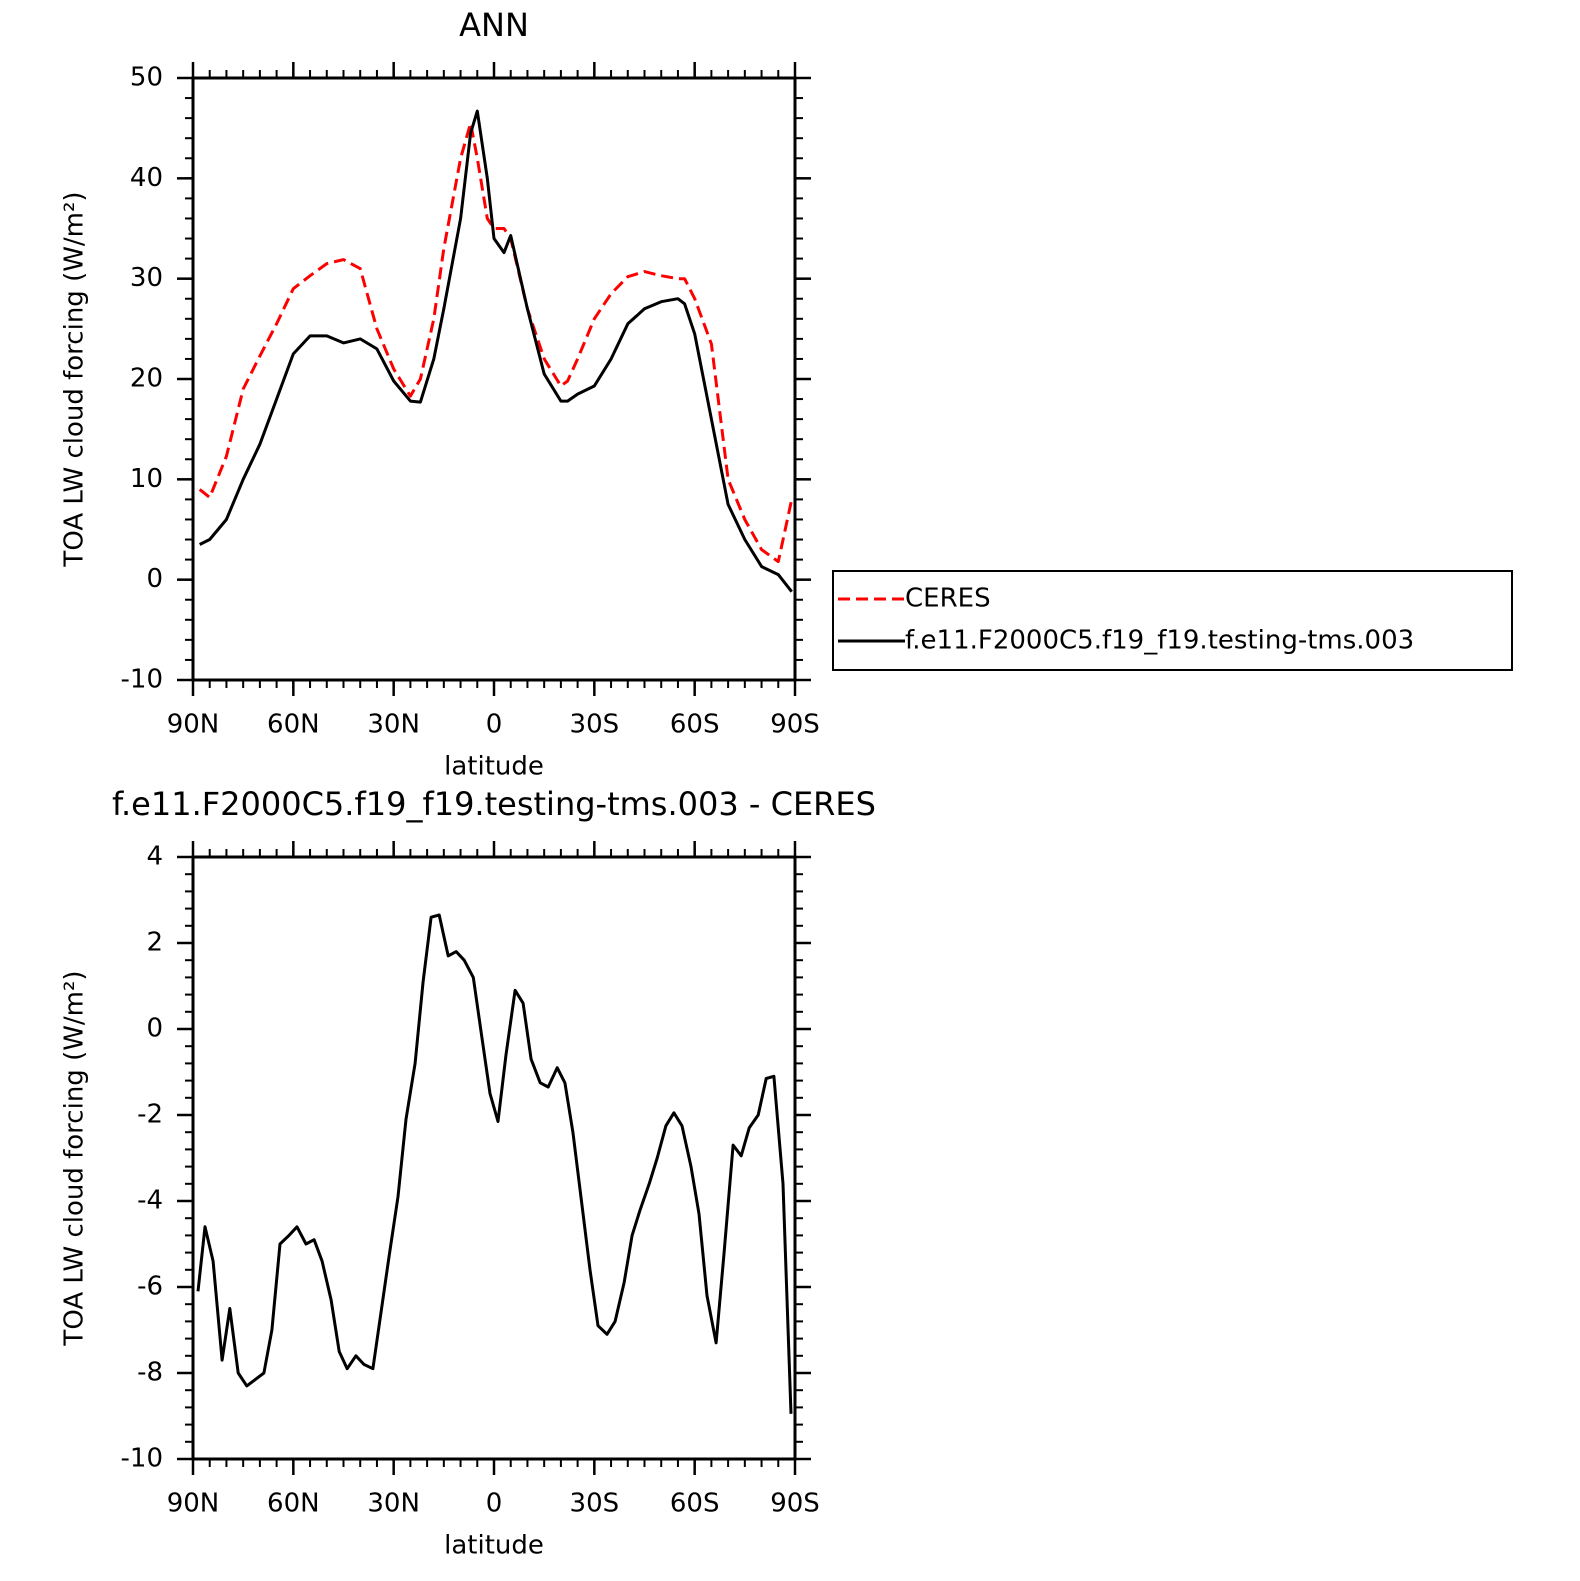 The image size is (1580, 1581). Describe the element at coordinates (150, 1201) in the screenshot. I see `y-tick-label: -4` at that location.